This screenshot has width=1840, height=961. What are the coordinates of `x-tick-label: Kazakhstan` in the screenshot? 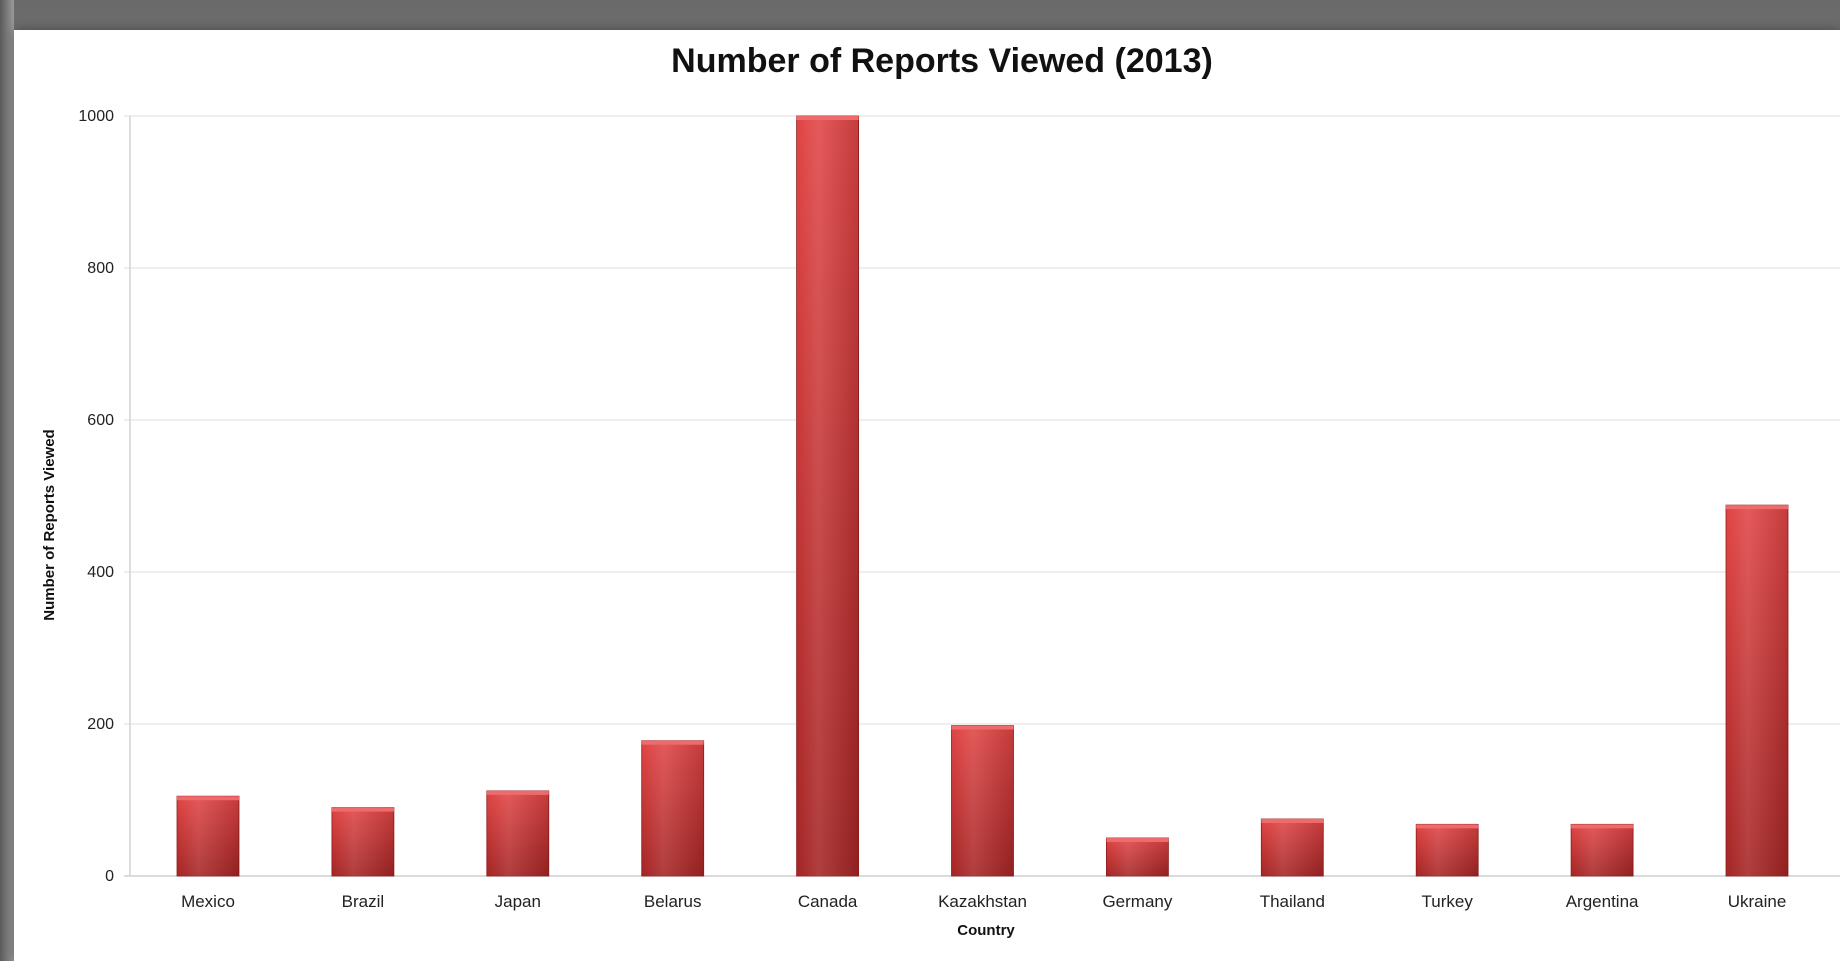 It's located at (982, 901).